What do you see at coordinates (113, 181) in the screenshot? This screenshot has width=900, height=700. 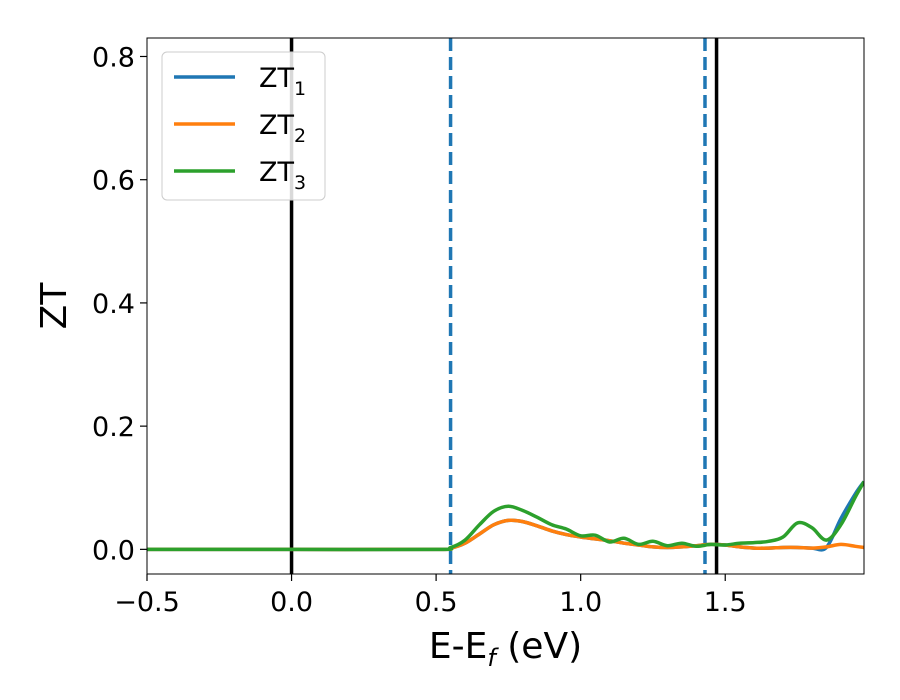 I see `y-tick-label: 0.6` at bounding box center [113, 181].